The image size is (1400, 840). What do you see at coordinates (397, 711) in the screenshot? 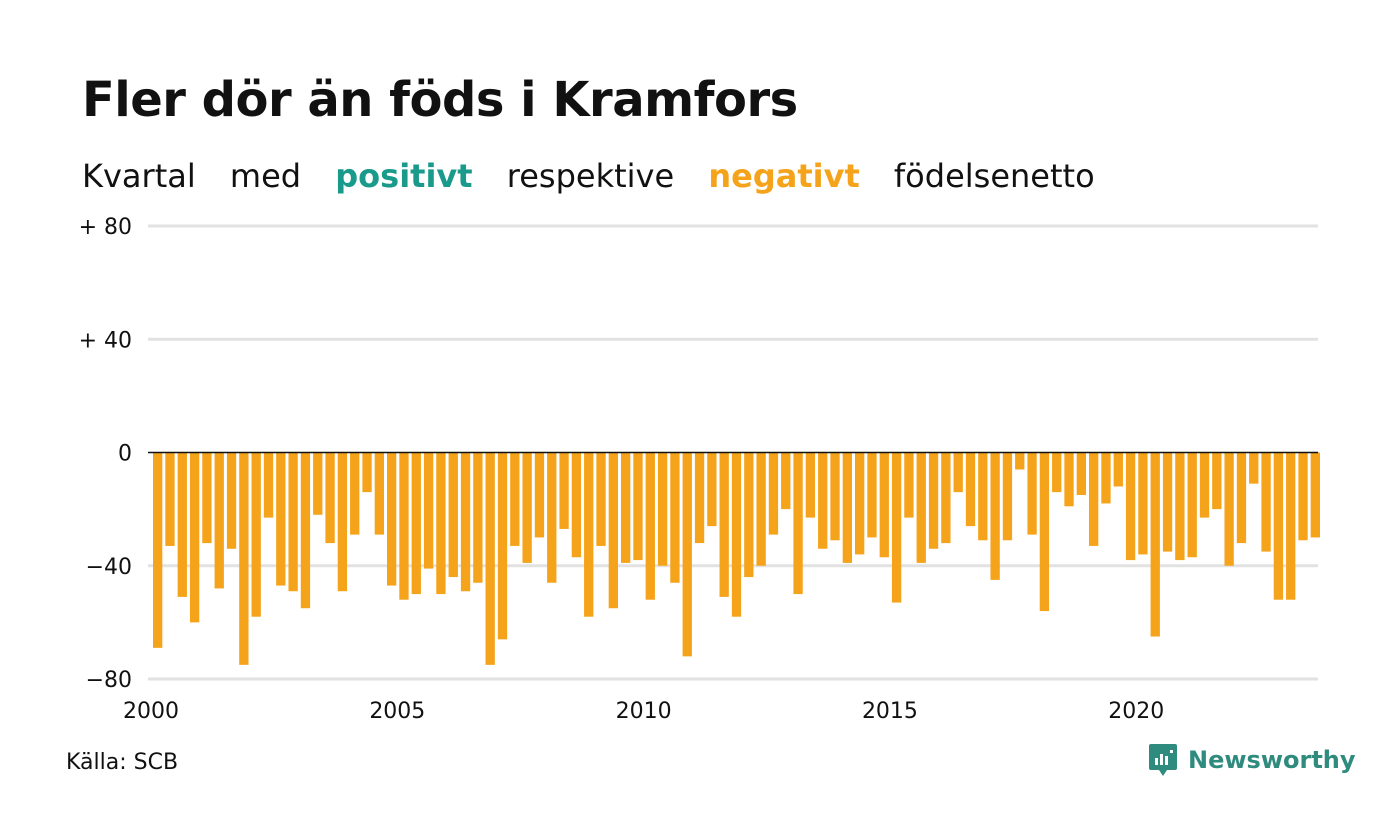
I see `x-tick-label: 2005` at bounding box center [397, 711].